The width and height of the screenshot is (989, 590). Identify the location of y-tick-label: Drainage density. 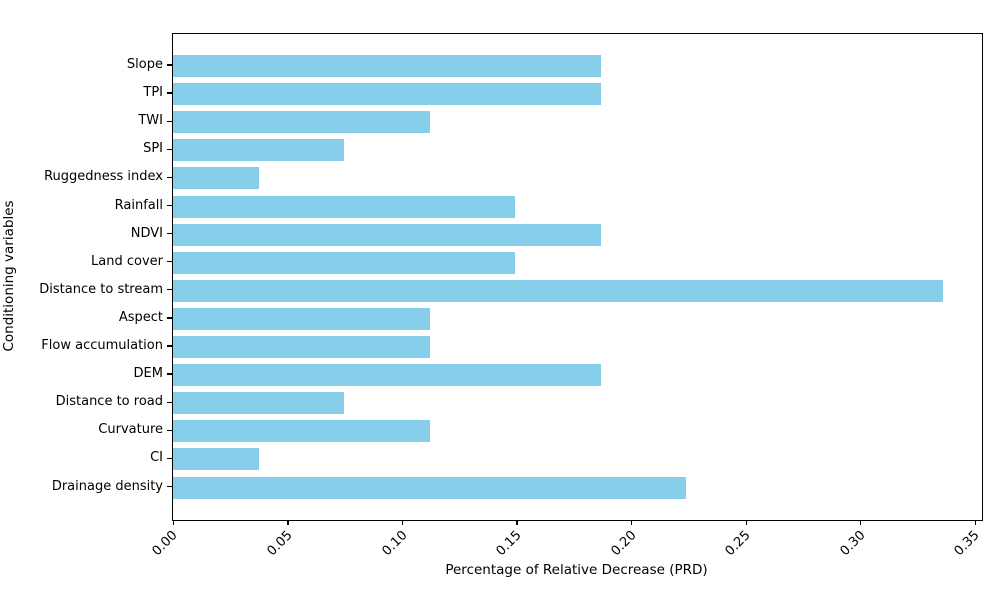
(107, 486).